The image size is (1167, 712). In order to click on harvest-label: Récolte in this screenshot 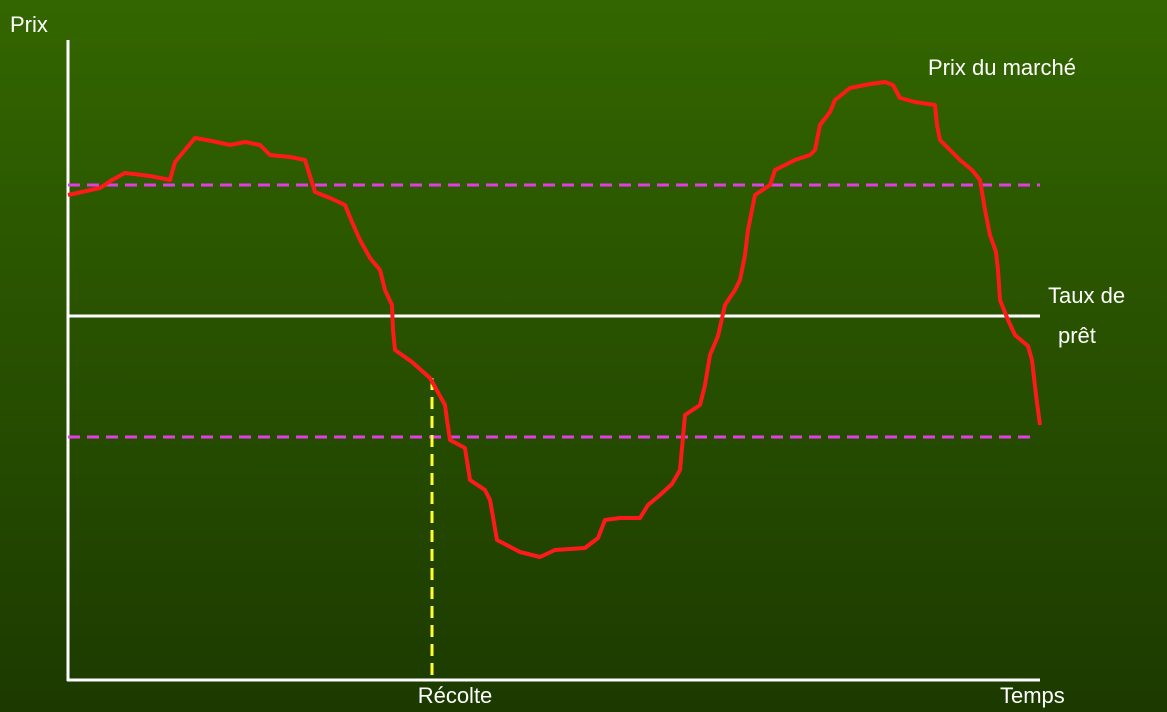, I will do `click(455, 695)`.